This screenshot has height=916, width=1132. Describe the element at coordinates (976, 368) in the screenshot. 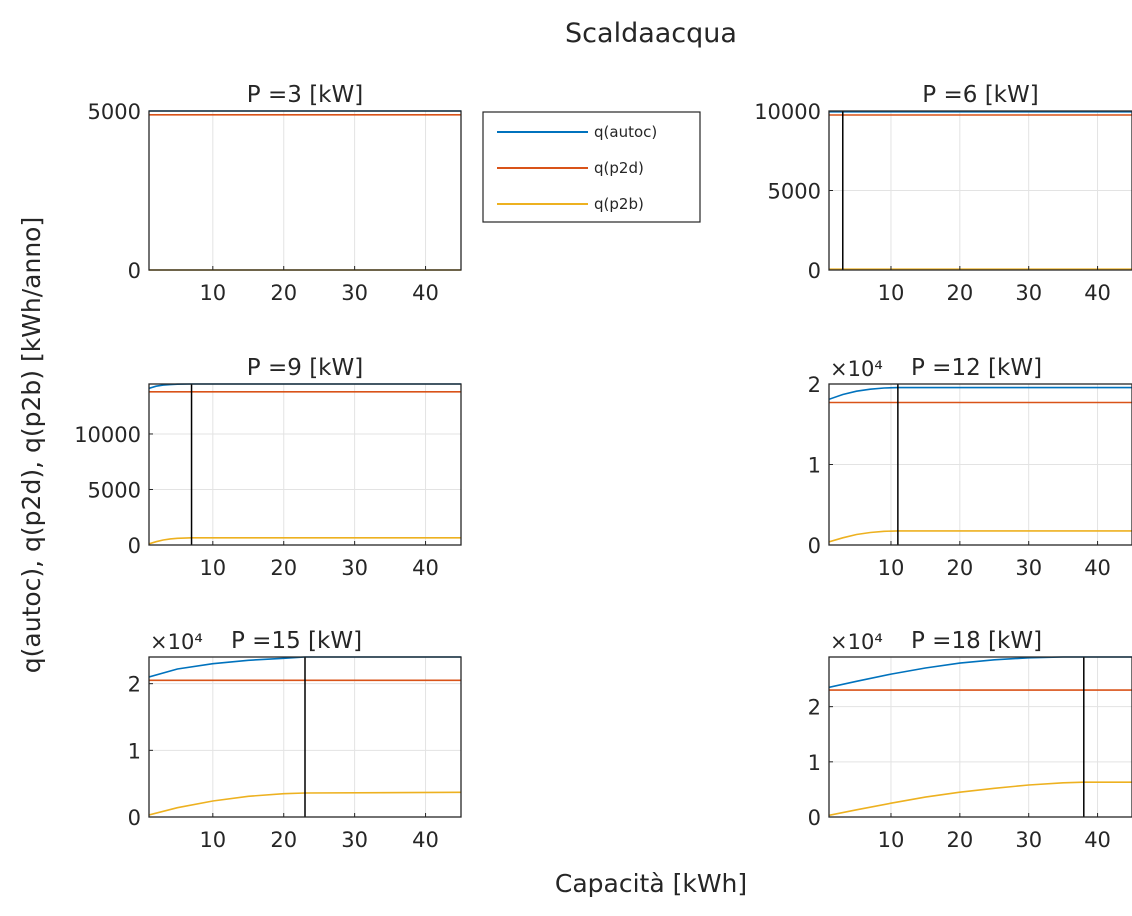

I see `subplot-title: P =12 [kW]` at that location.